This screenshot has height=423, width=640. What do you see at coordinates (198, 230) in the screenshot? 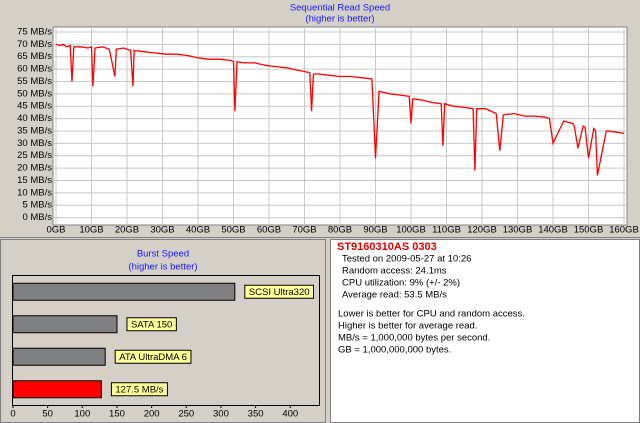
I see `x-tick-label: 40GB` at bounding box center [198, 230].